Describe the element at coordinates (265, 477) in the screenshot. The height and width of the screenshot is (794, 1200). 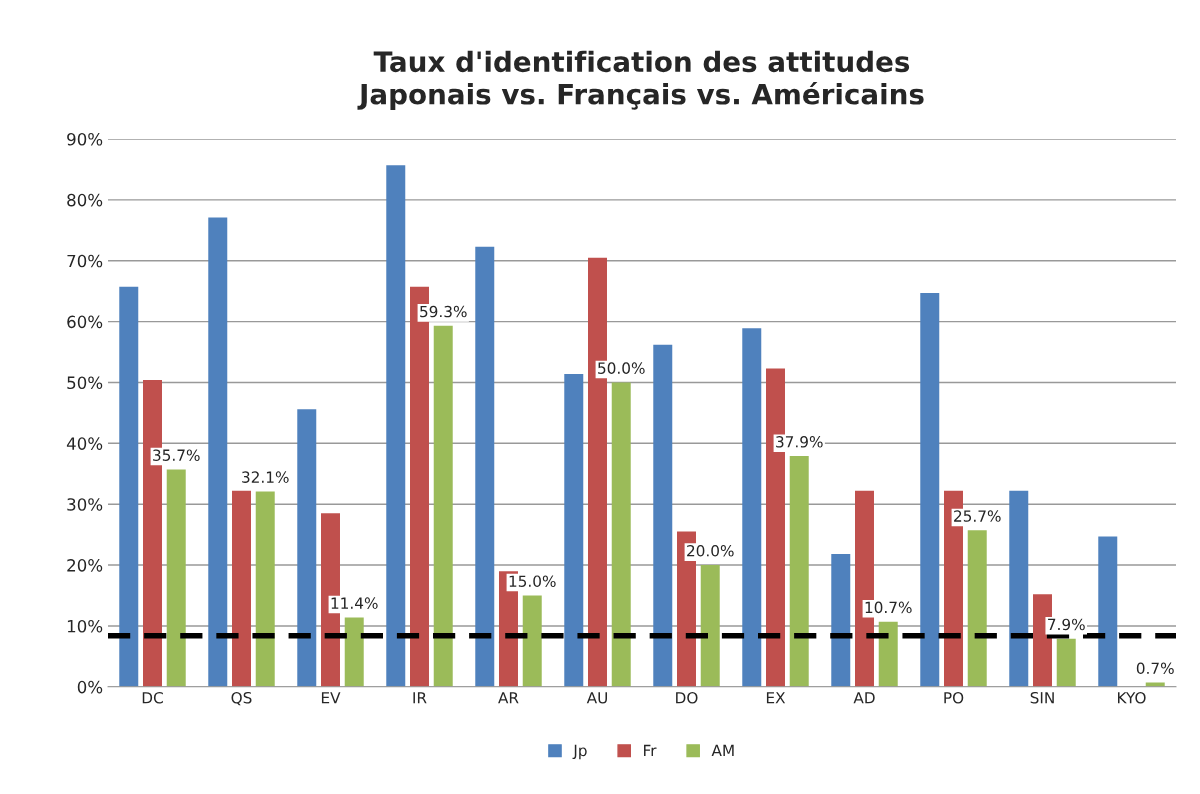
I see `data-label: 32.1%` at that location.